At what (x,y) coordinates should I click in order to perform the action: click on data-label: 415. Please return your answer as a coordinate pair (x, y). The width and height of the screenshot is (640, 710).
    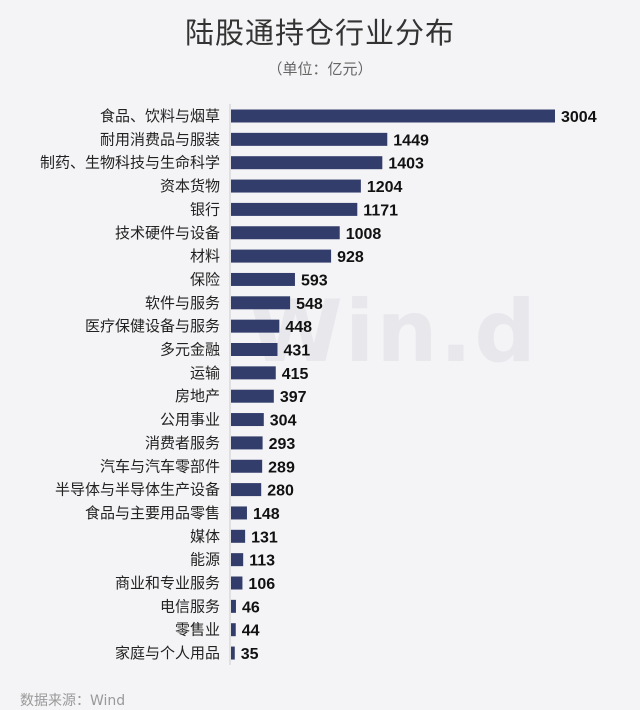
    Looking at the image, I should click on (295, 374).